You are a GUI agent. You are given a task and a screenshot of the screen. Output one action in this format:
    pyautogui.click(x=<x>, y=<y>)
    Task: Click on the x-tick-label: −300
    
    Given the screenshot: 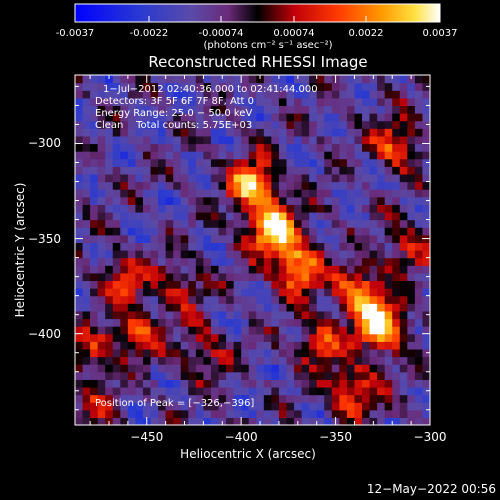 What is the action you would take?
    pyautogui.click(x=430, y=437)
    